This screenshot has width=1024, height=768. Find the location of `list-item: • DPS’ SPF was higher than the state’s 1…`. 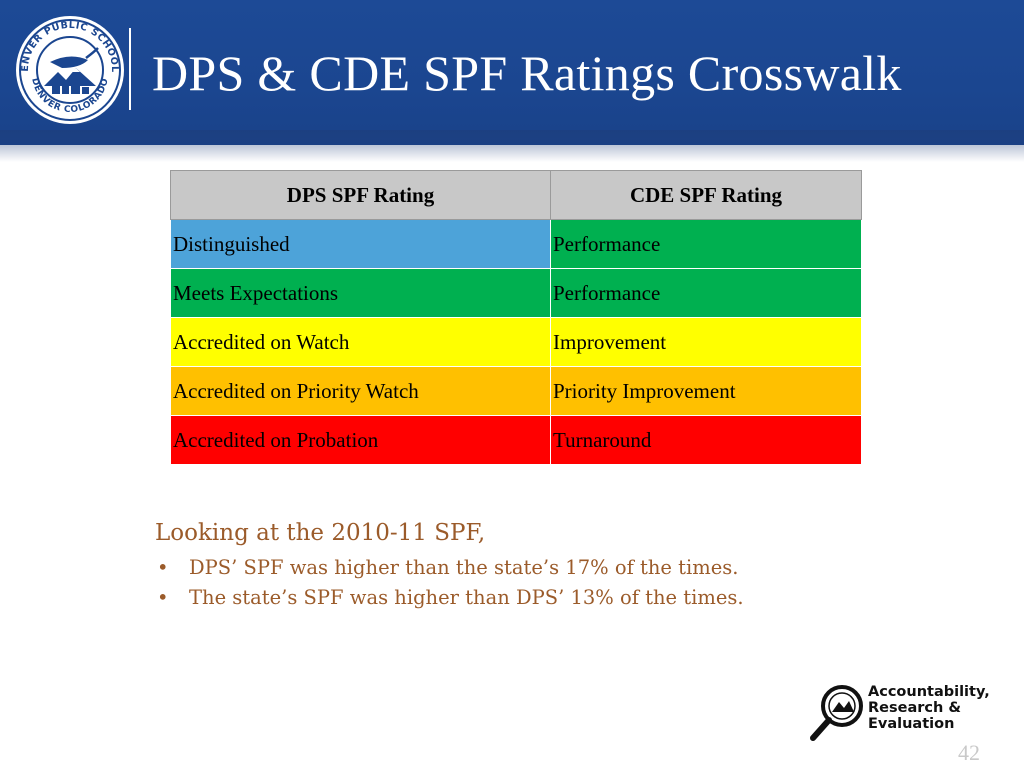

list-item: • DPS’ SPF was higher than the state’s 1… is located at coordinates (575, 567).